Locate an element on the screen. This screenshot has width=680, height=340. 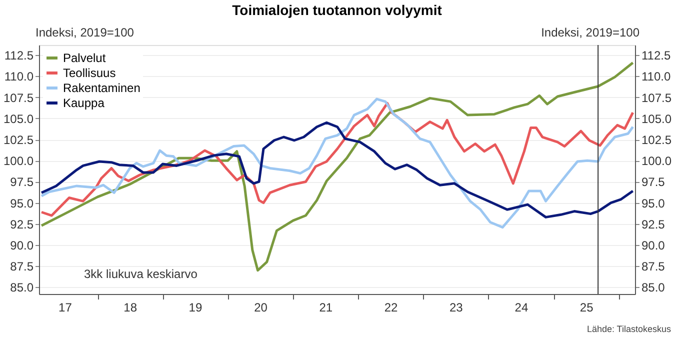
x-tick-label: 19 is located at coordinates (195, 307).